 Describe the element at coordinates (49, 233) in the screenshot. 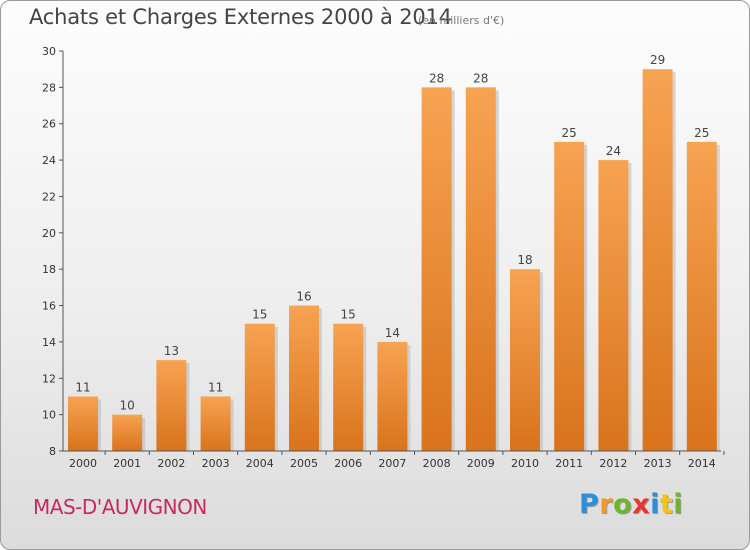

I see `y-tick-label: 20` at that location.